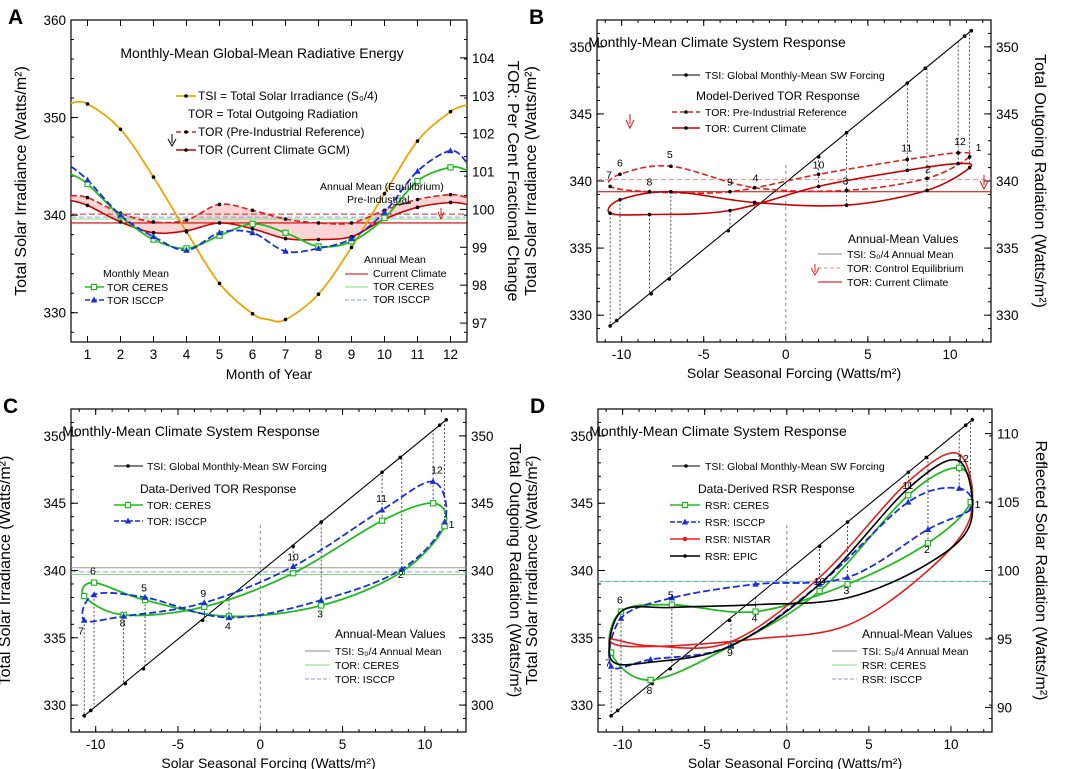 The width and height of the screenshot is (1065, 769). Describe the element at coordinates (136, 274) in the screenshot. I see `legend-monthly-title: Monthly Mean` at that location.